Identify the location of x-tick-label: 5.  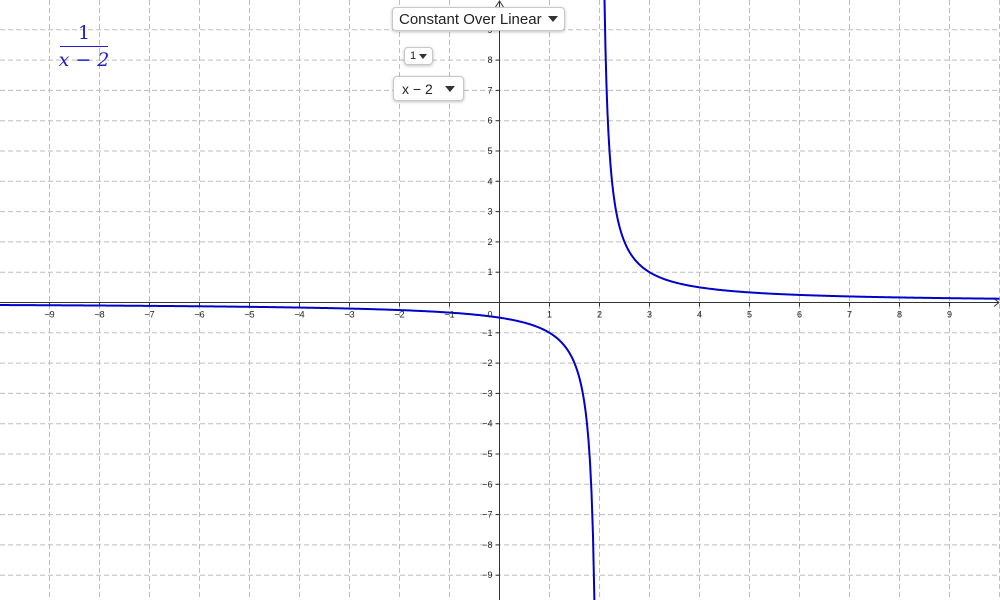
(749, 315).